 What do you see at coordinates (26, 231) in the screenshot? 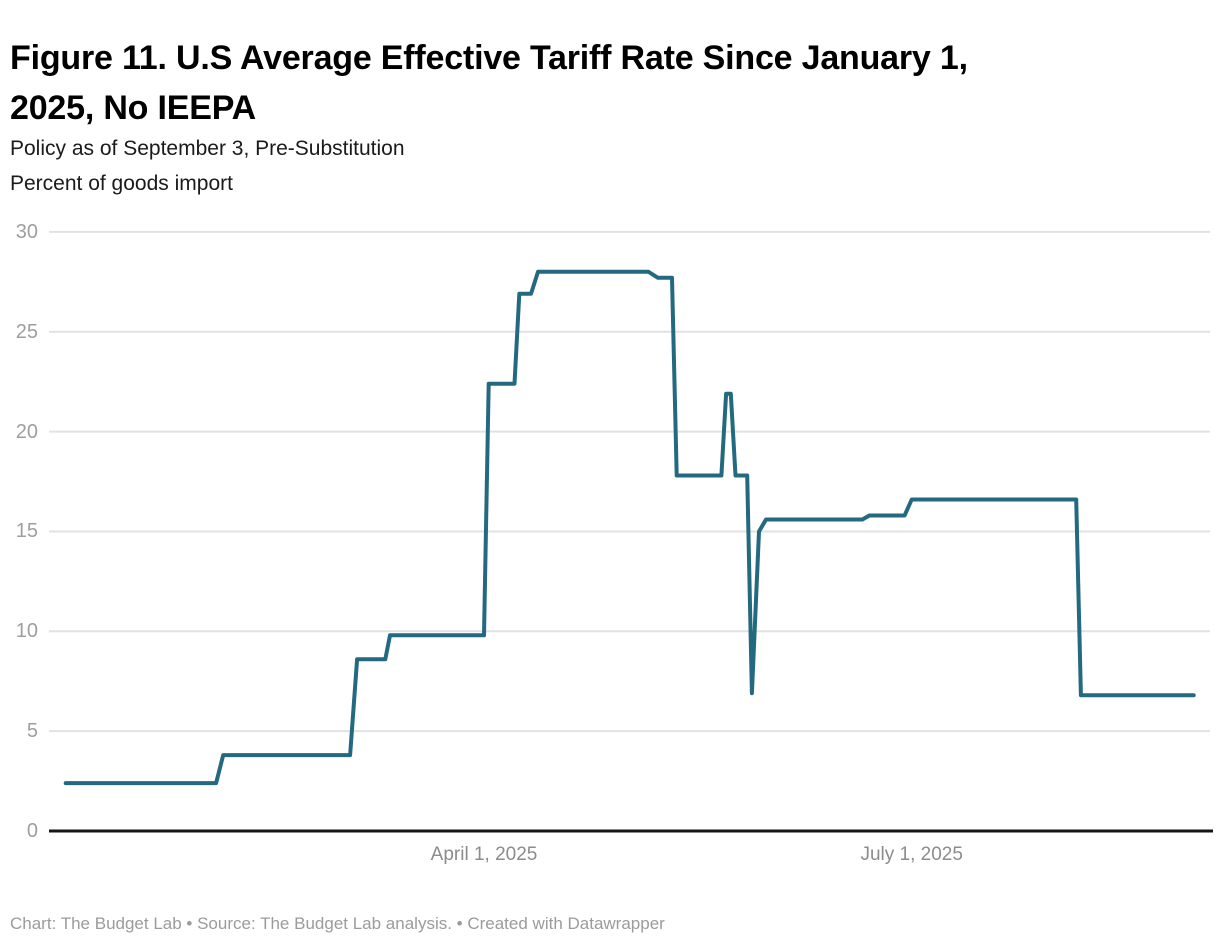
I see `y-axis-tick-label-30: 30` at bounding box center [26, 231].